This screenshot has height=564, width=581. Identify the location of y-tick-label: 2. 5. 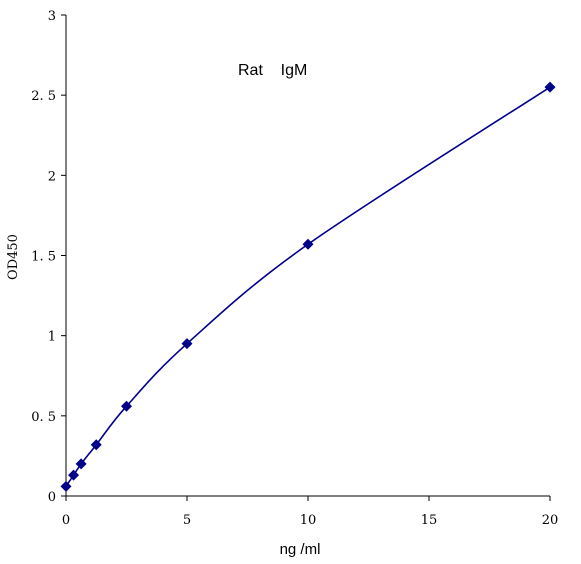
(43, 96).